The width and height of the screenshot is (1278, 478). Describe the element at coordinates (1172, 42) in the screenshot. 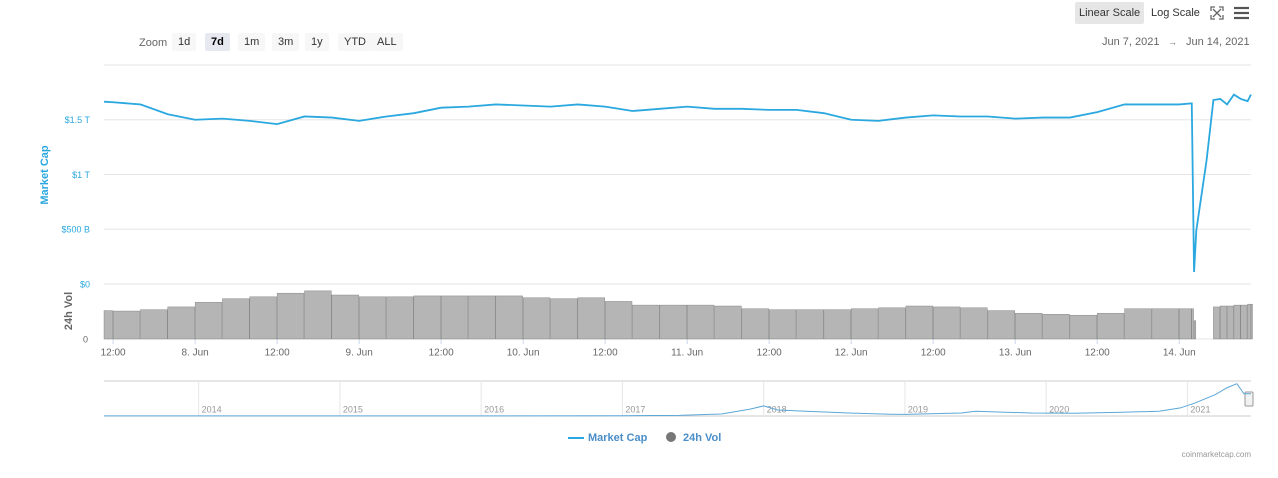

I see `range-arrow: →` at that location.